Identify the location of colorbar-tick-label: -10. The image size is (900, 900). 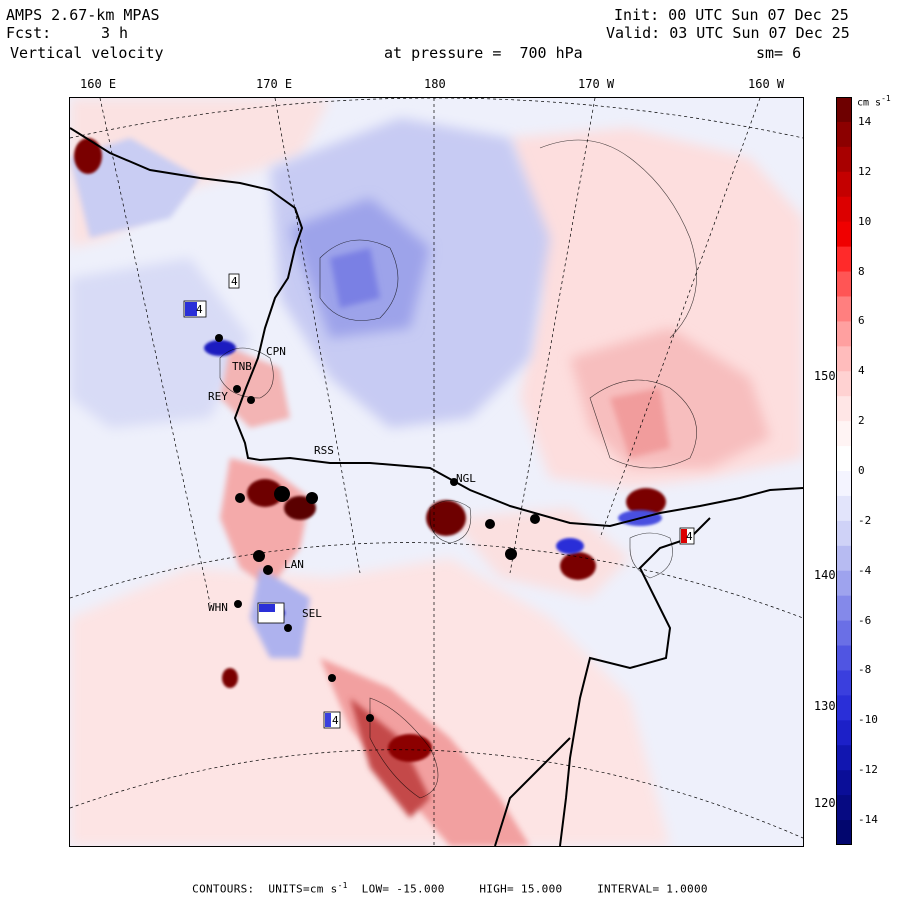
(868, 720).